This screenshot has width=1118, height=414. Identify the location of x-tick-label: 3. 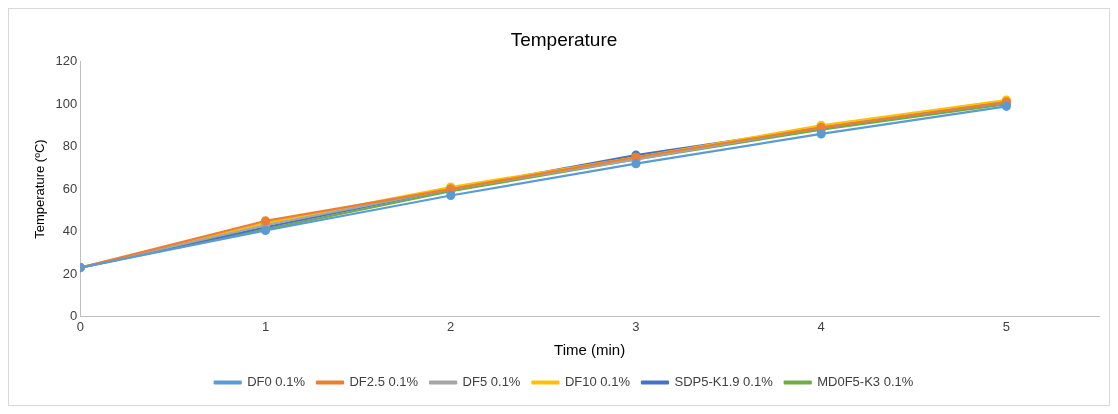
(636, 326).